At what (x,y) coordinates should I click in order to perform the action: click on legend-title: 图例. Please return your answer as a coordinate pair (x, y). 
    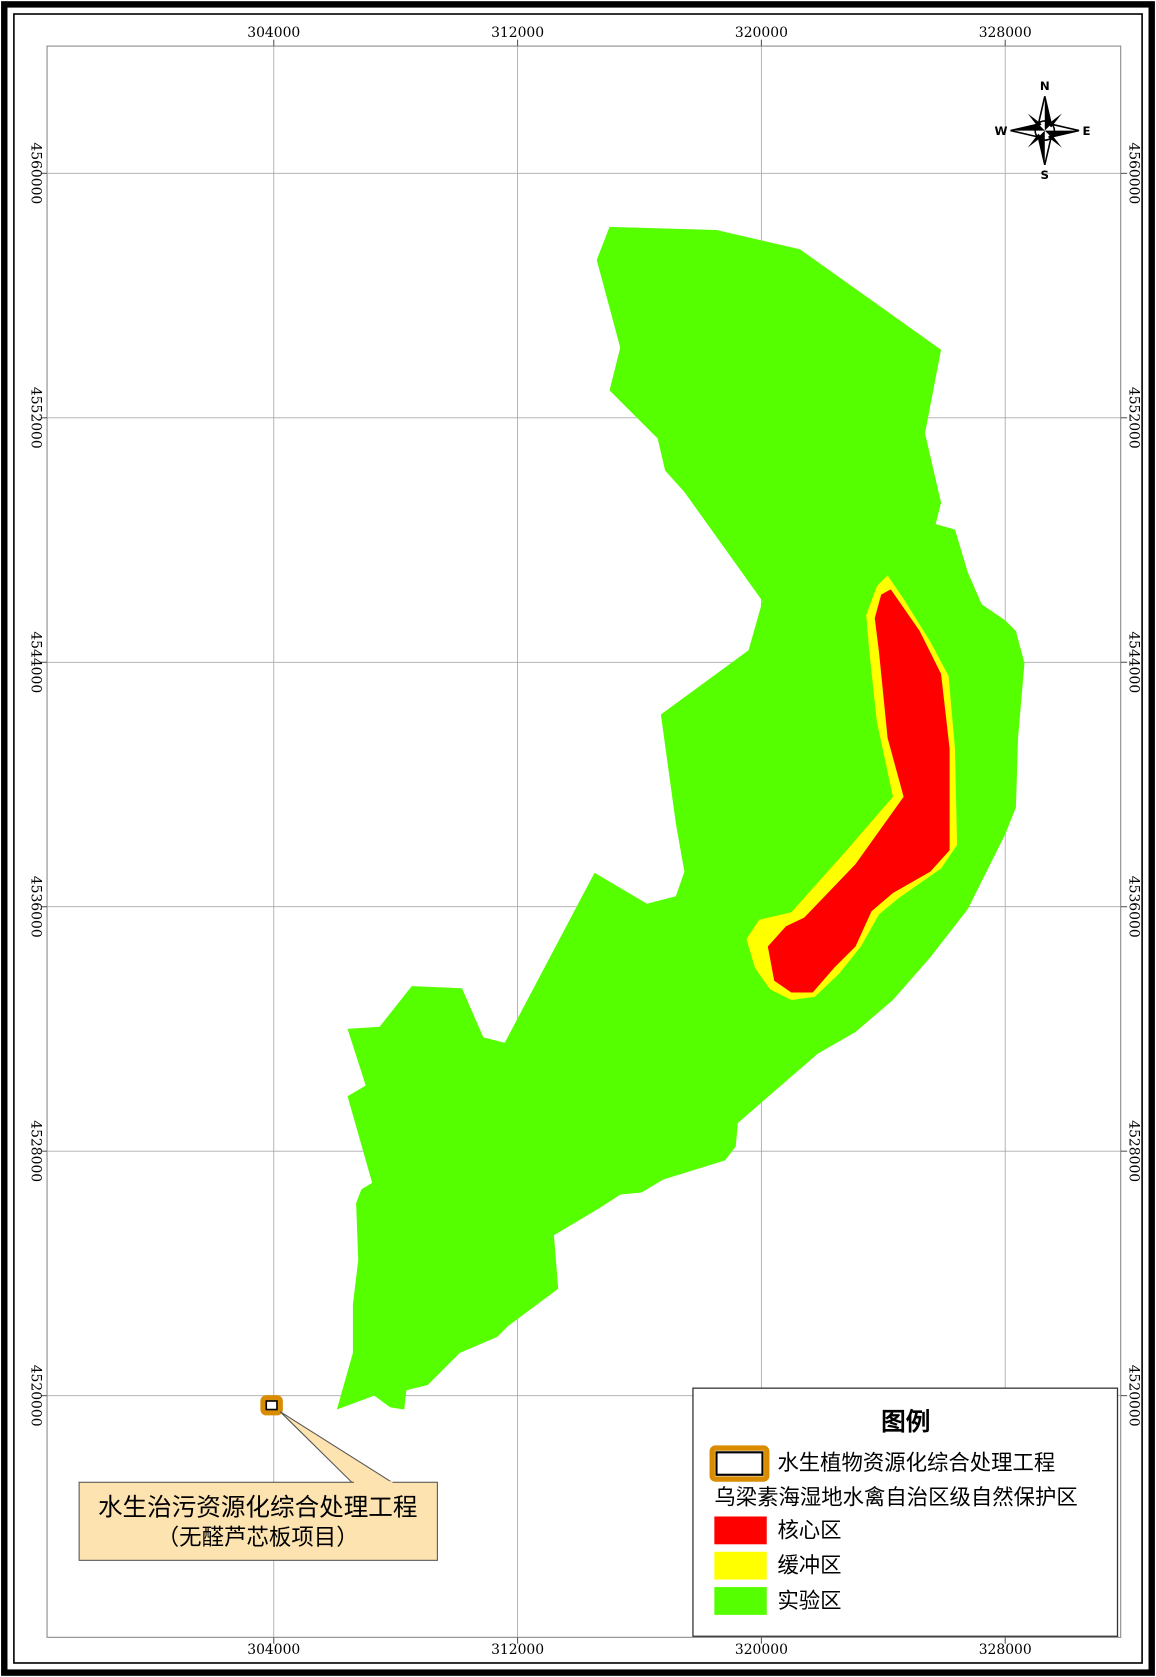
    Looking at the image, I should click on (905, 1421).